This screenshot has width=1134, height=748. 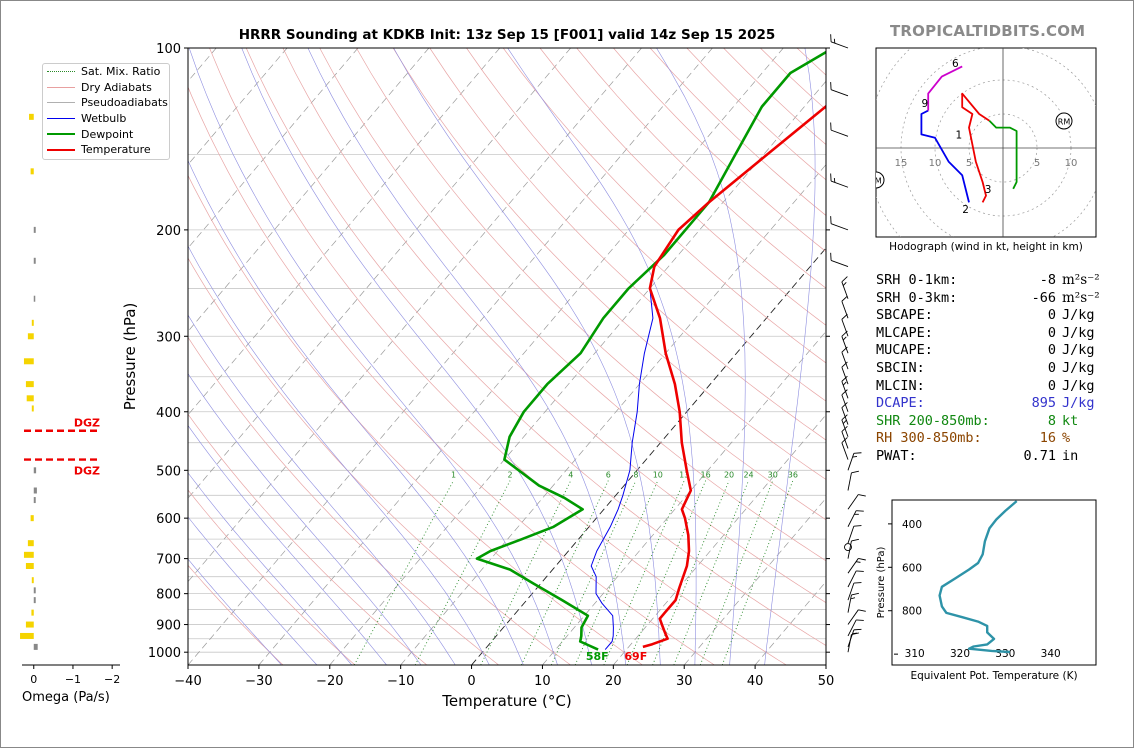 What do you see at coordinates (960, 654) in the screenshot?
I see `thetae-x-tick-label: 320` at bounding box center [960, 654].